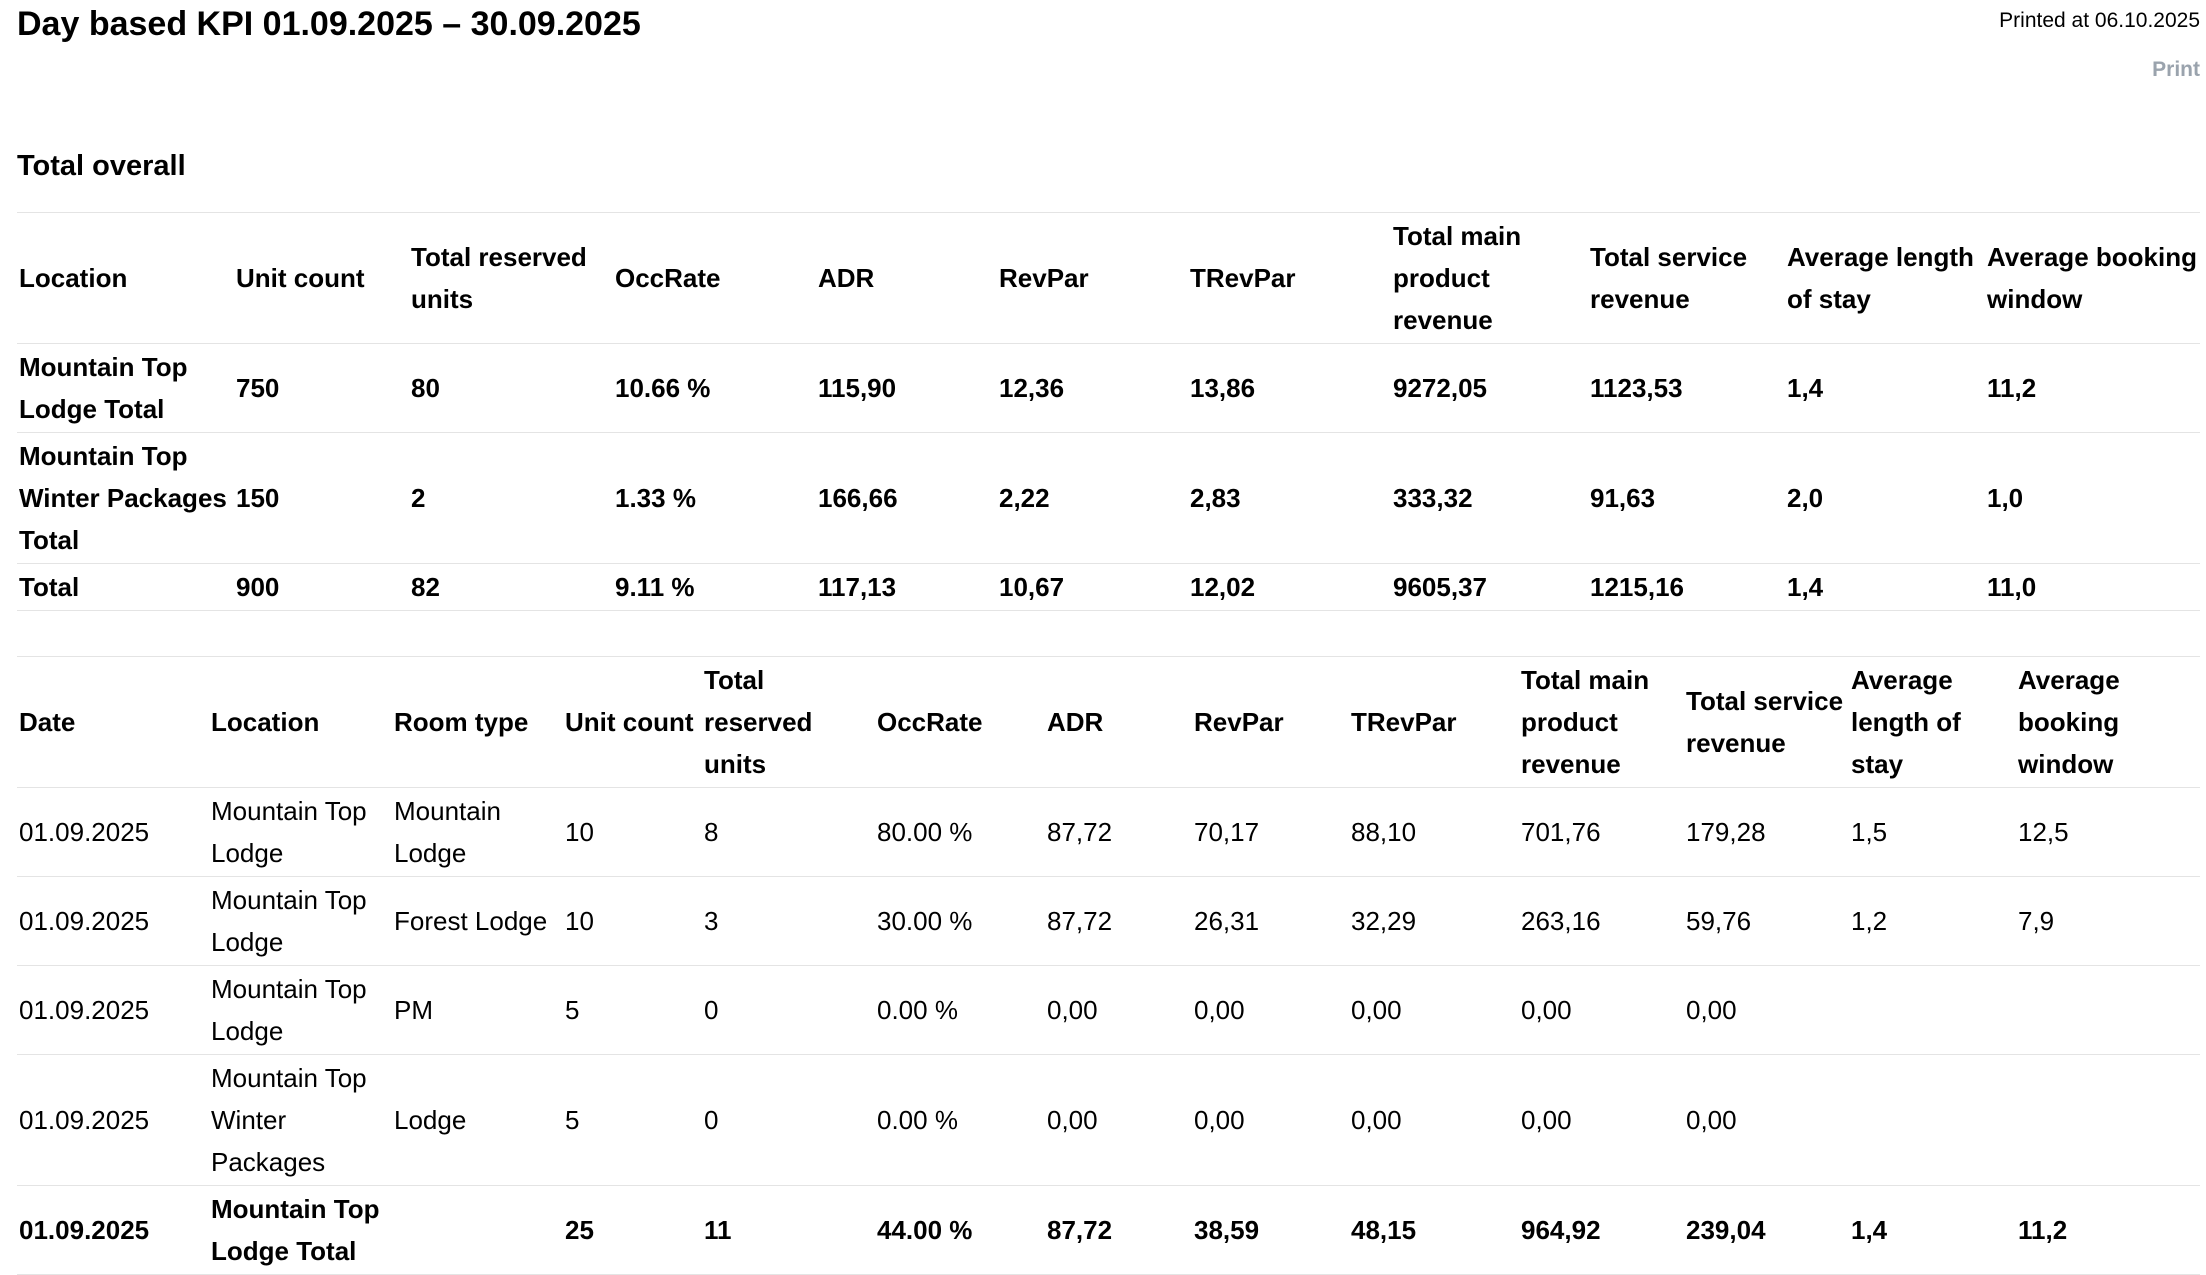  I want to click on cell-room-type: Forest Lodge, so click(477, 921).